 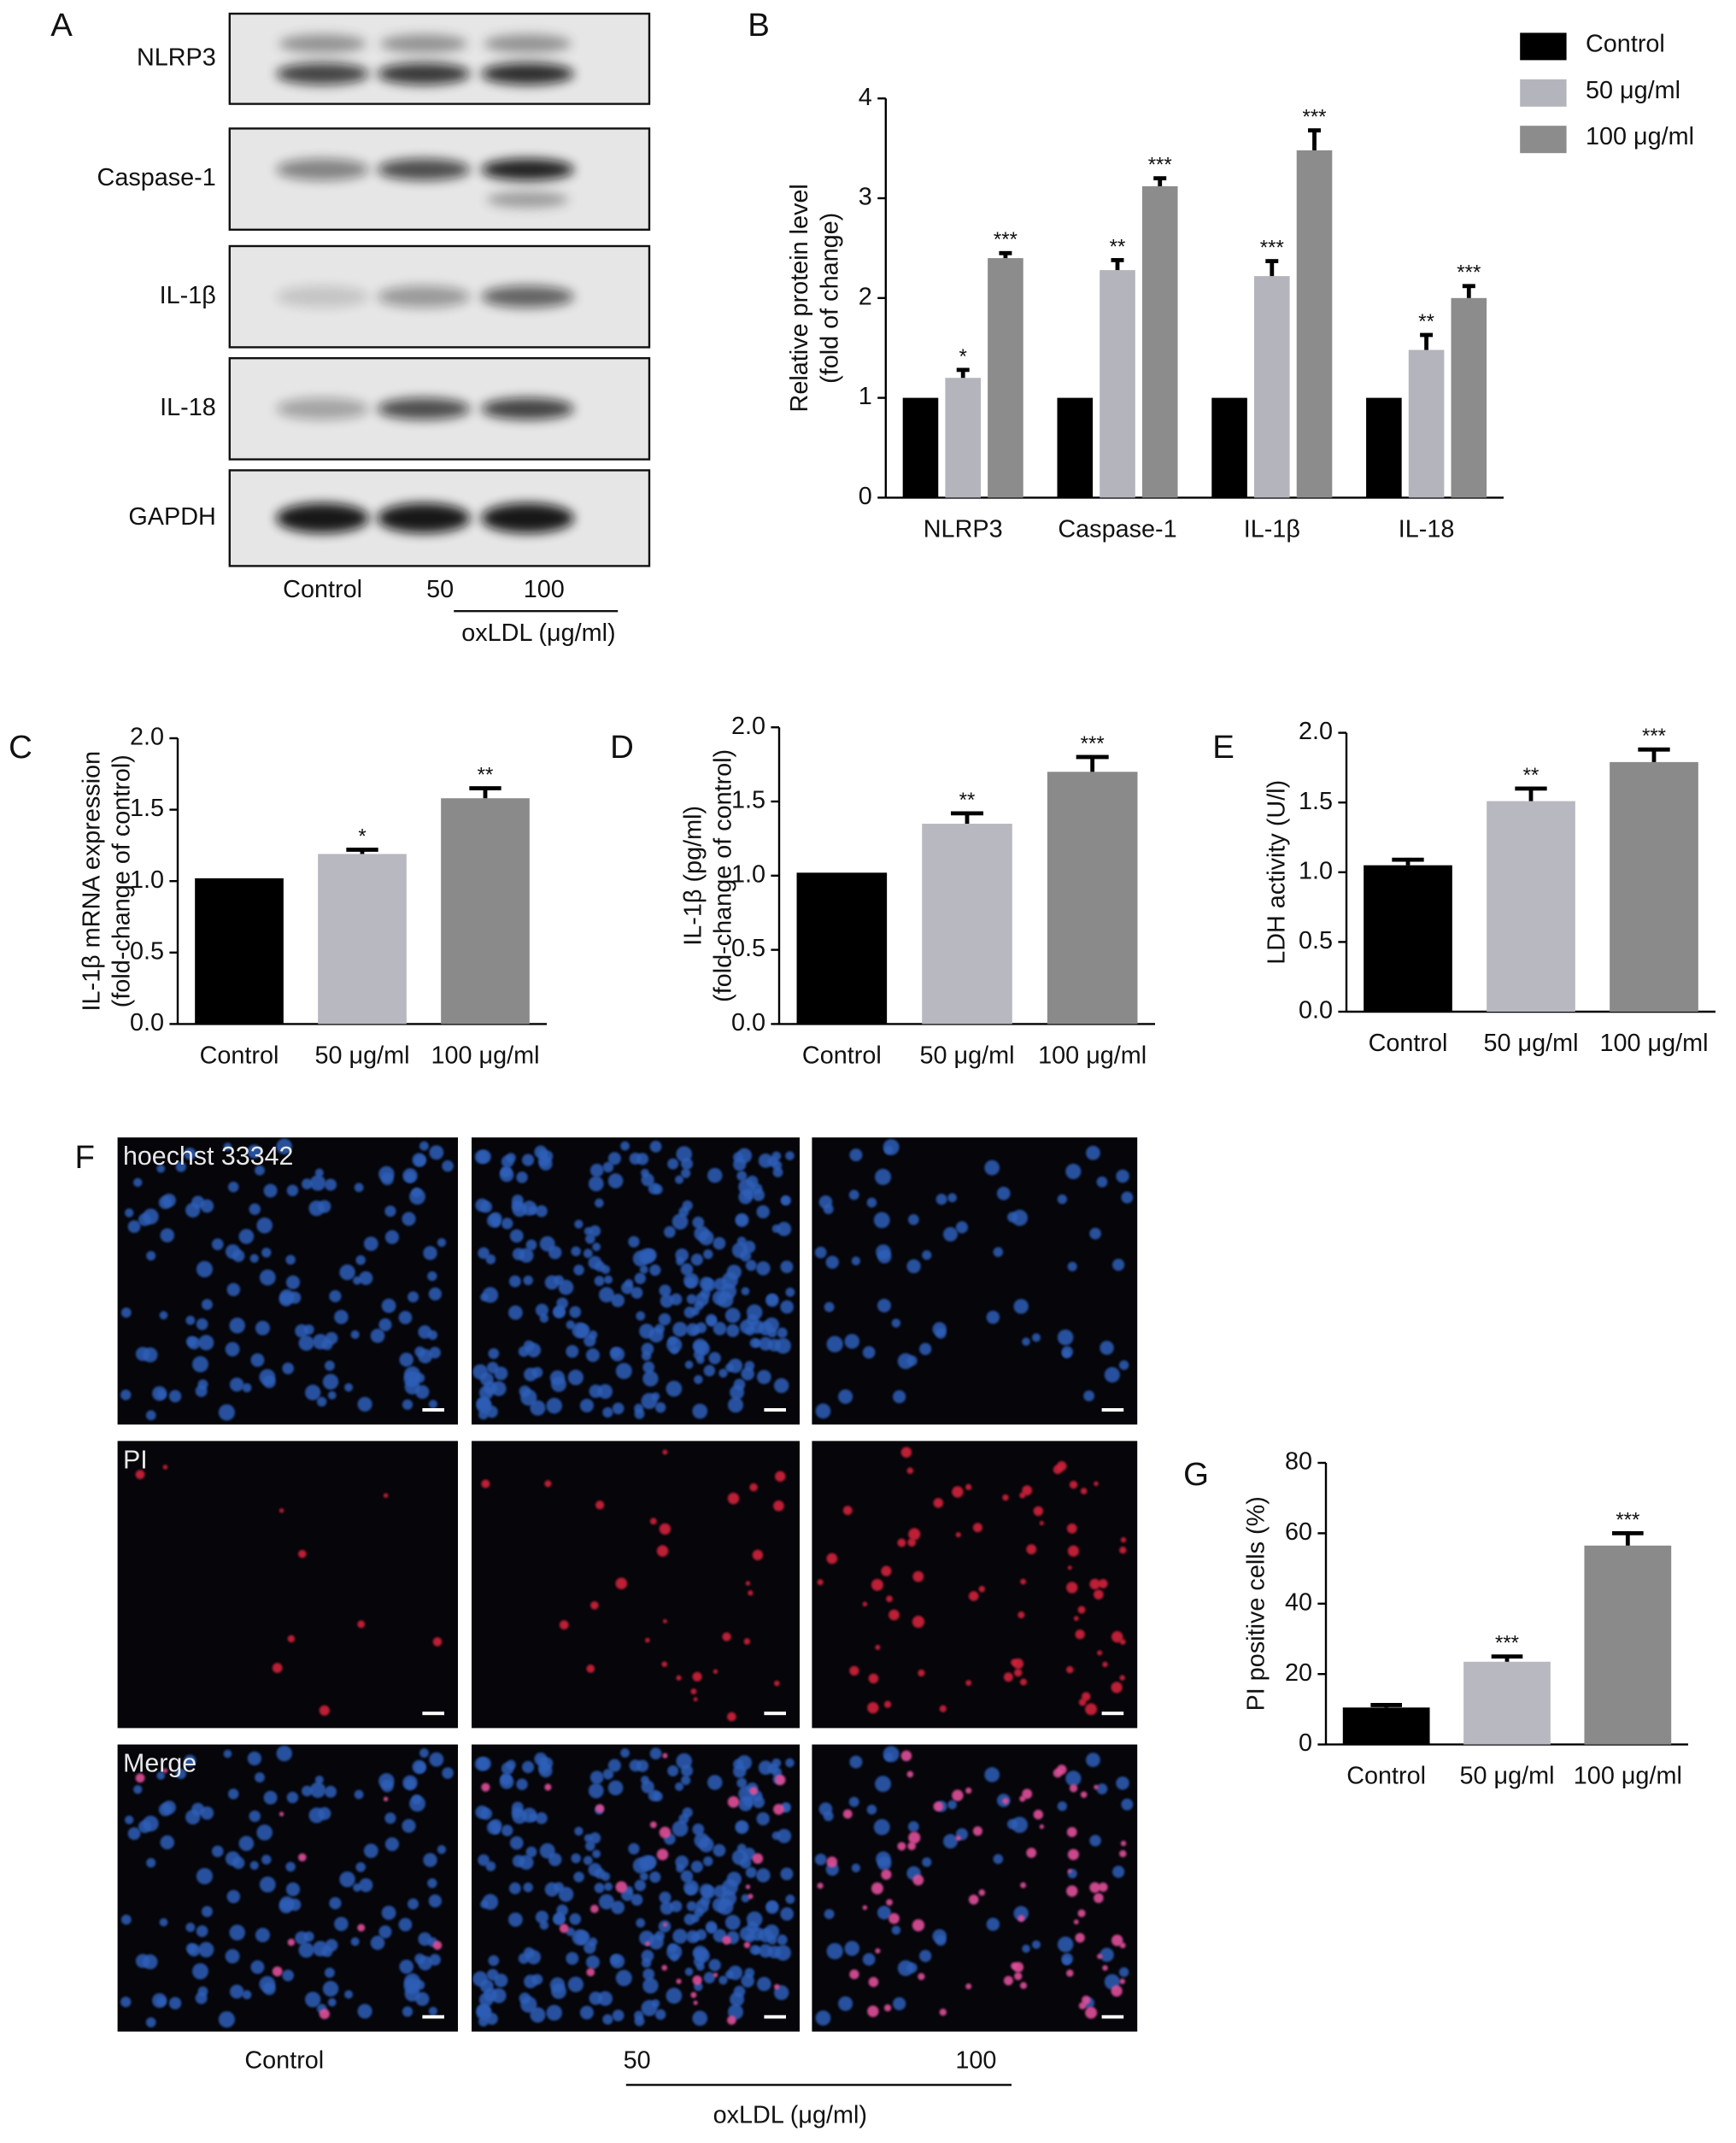 I want to click on blot-row-label: NLRP3, so click(x=177, y=57).